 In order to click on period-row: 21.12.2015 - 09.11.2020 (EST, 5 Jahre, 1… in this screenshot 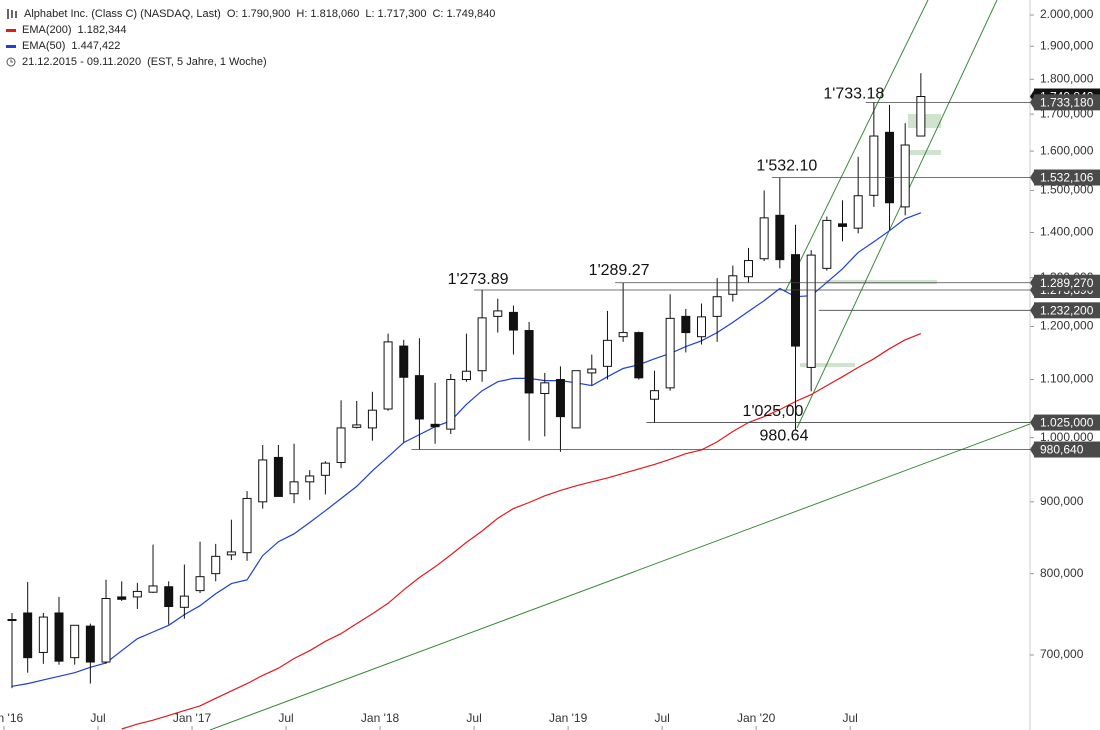, I will do `click(250, 62)`.